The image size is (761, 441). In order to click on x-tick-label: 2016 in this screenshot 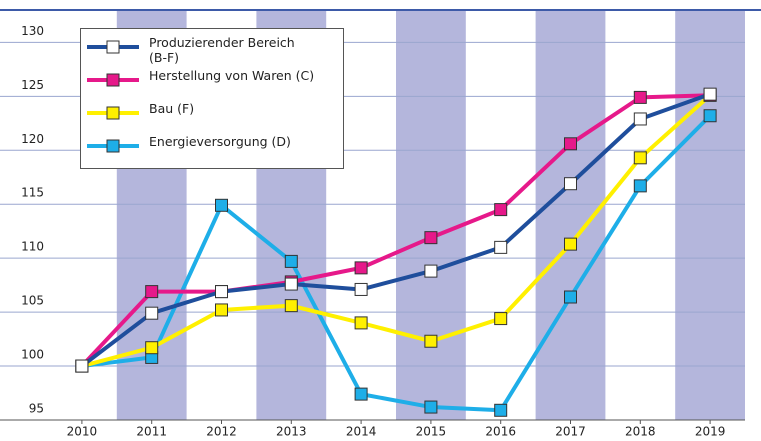, I will do `click(500, 432)`.